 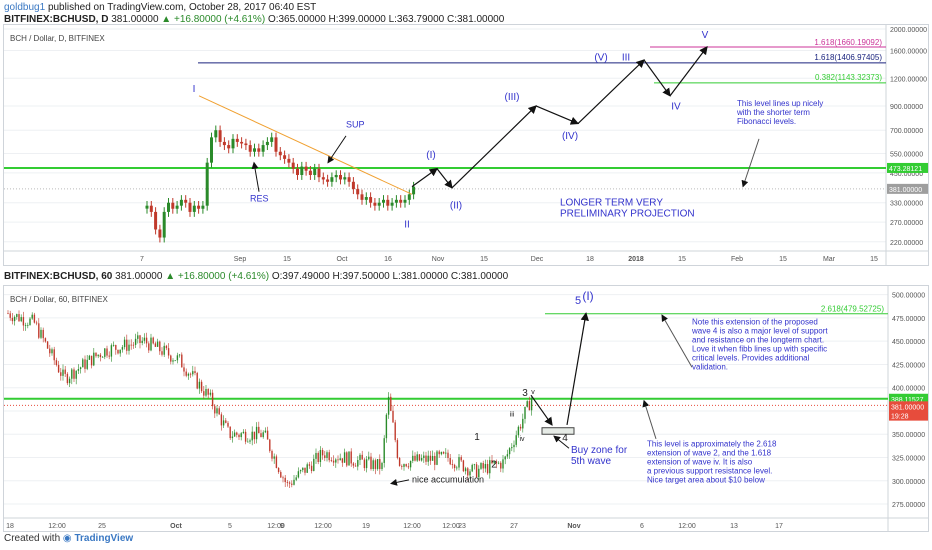 I want to click on annotation-buy-zone-1: 5th wave, so click(x=591, y=461).